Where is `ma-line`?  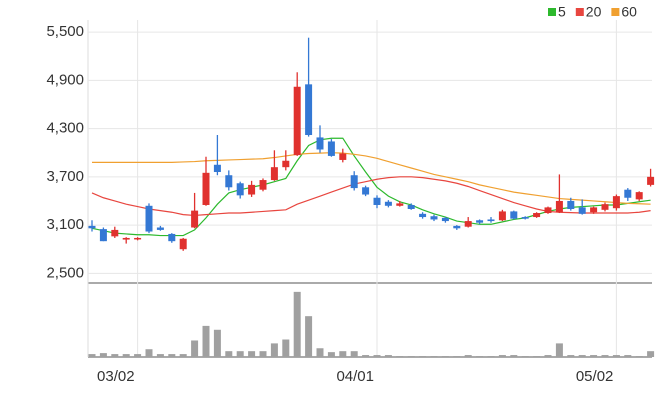
ma-line is located at coordinates (371, 196).